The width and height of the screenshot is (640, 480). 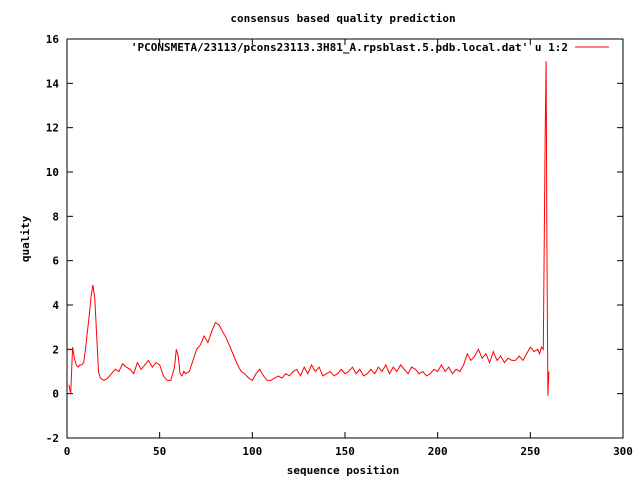 I want to click on y-tick-label: 4, so click(x=55, y=305).